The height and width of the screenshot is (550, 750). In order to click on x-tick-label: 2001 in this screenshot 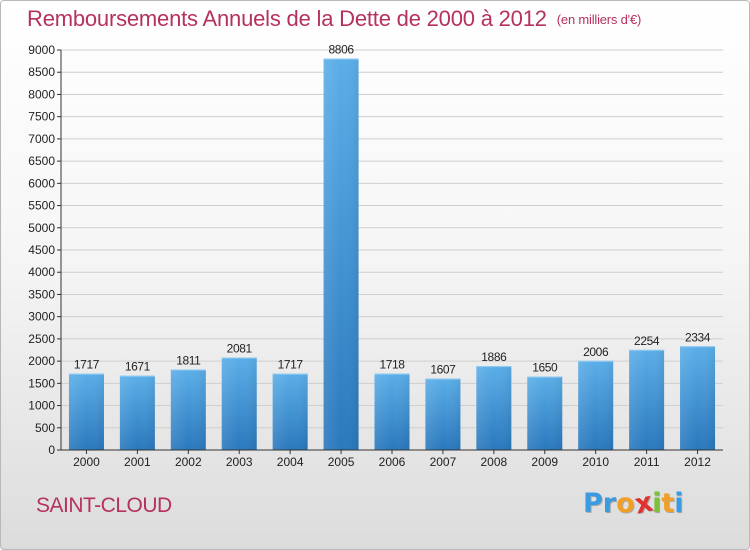, I will do `click(137, 462)`.